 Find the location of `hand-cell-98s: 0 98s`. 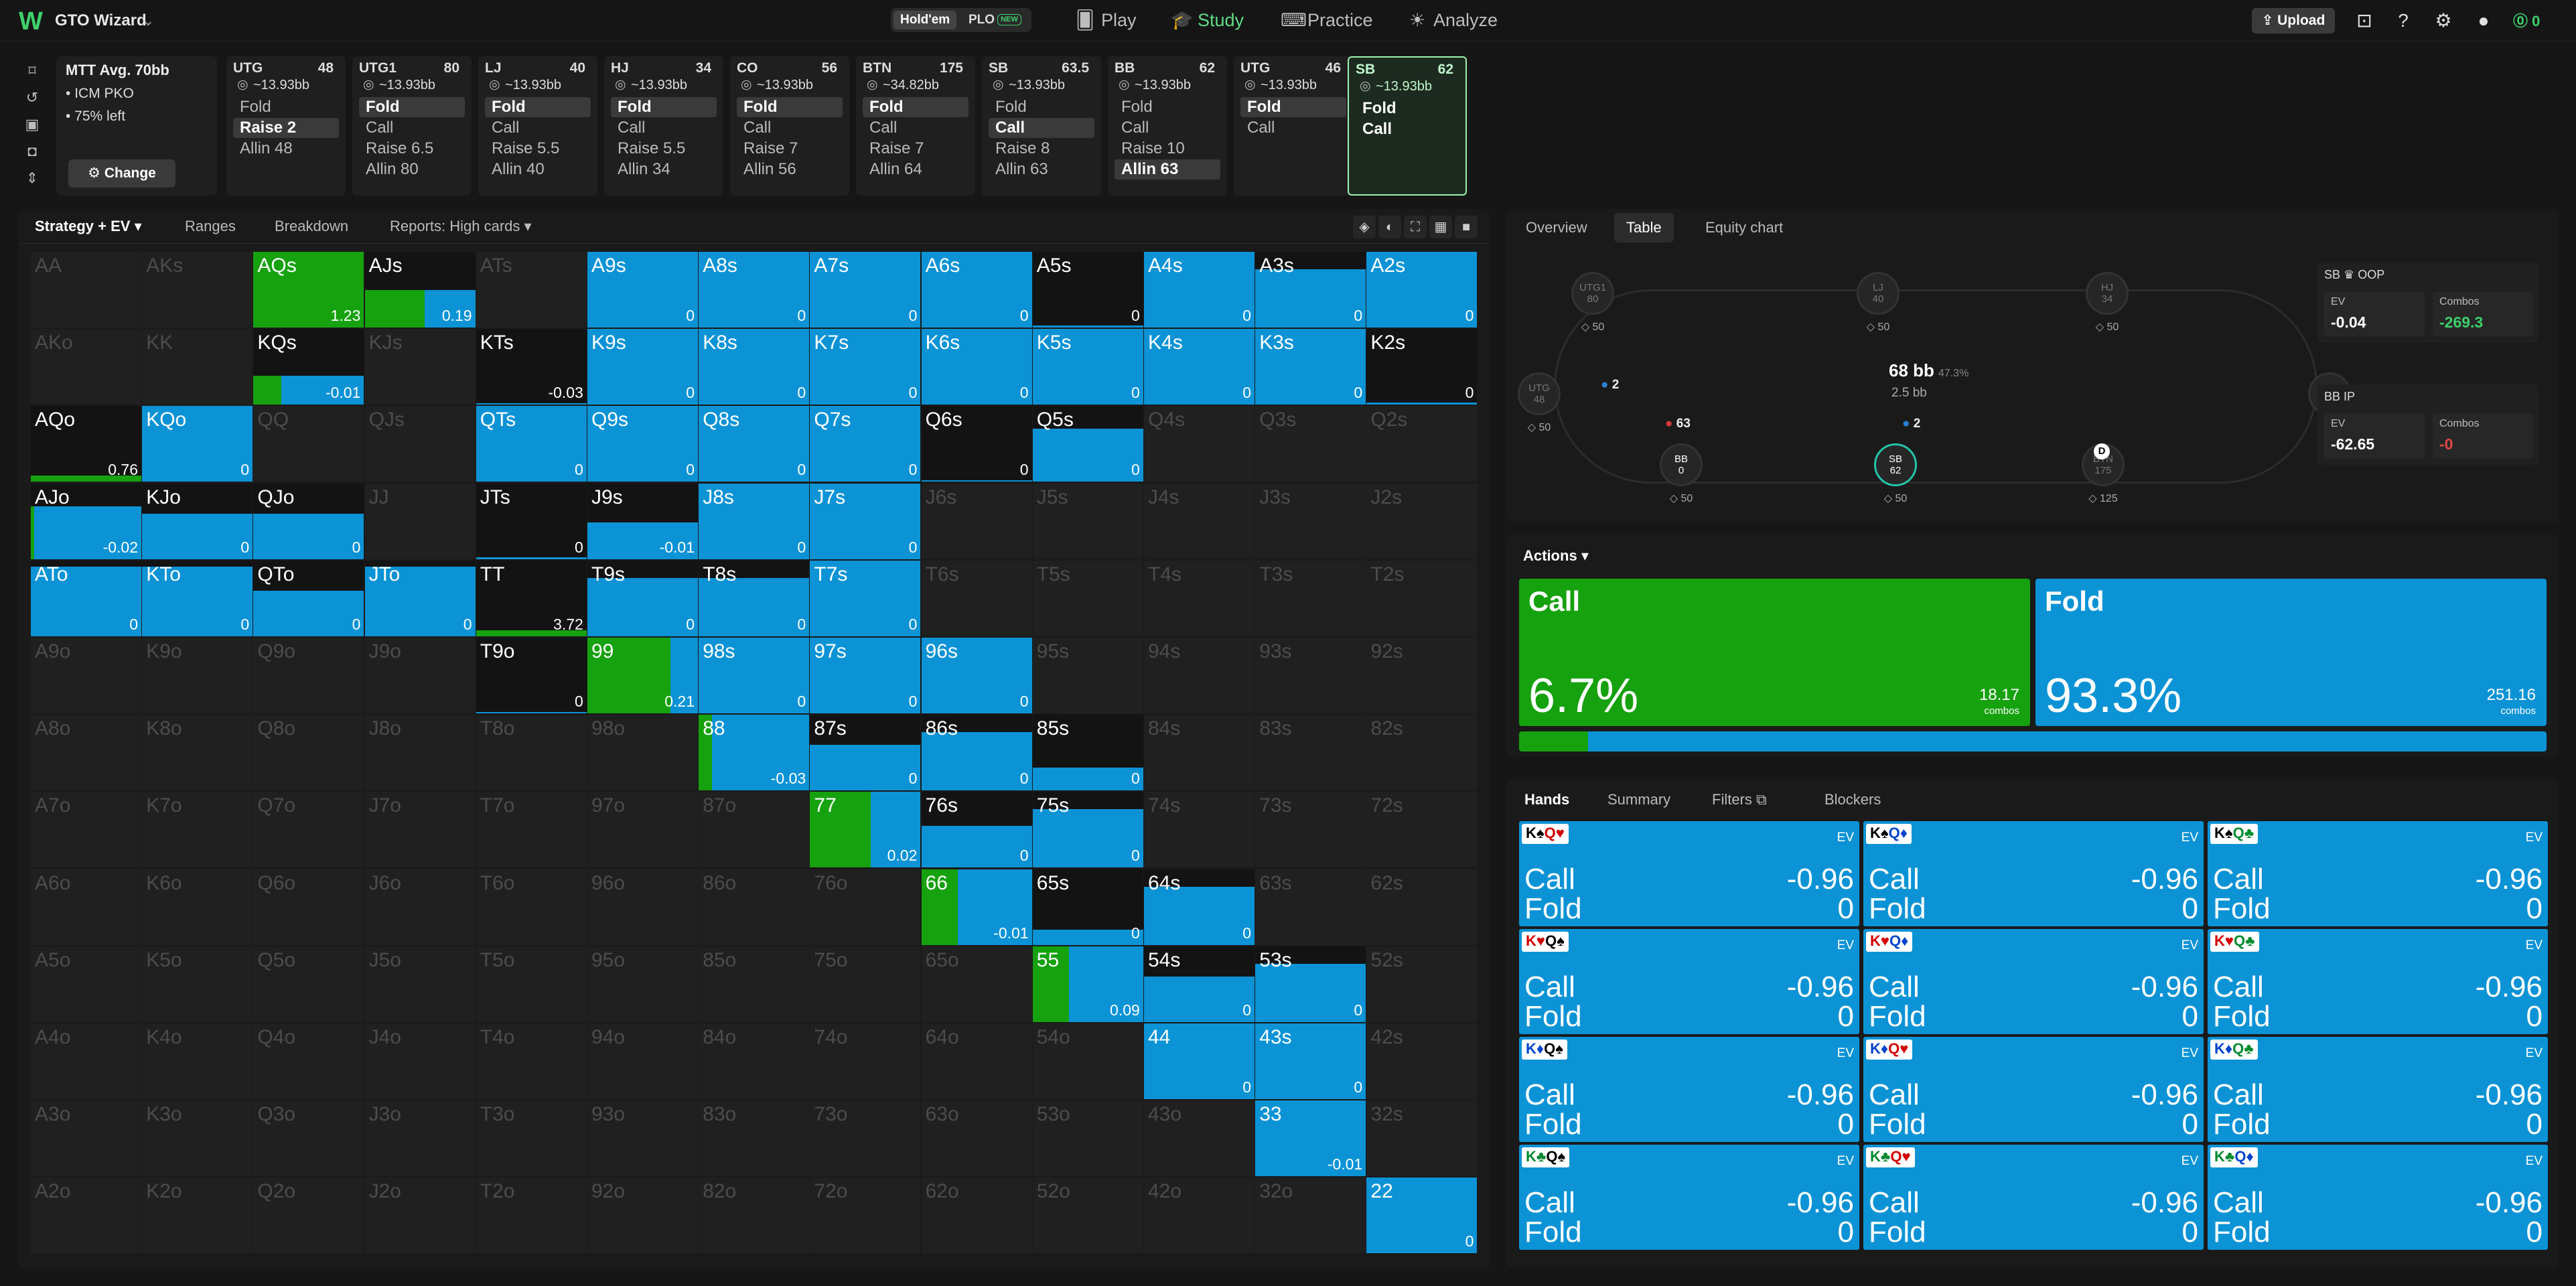

hand-cell-98s: 0 98s is located at coordinates (754, 675).